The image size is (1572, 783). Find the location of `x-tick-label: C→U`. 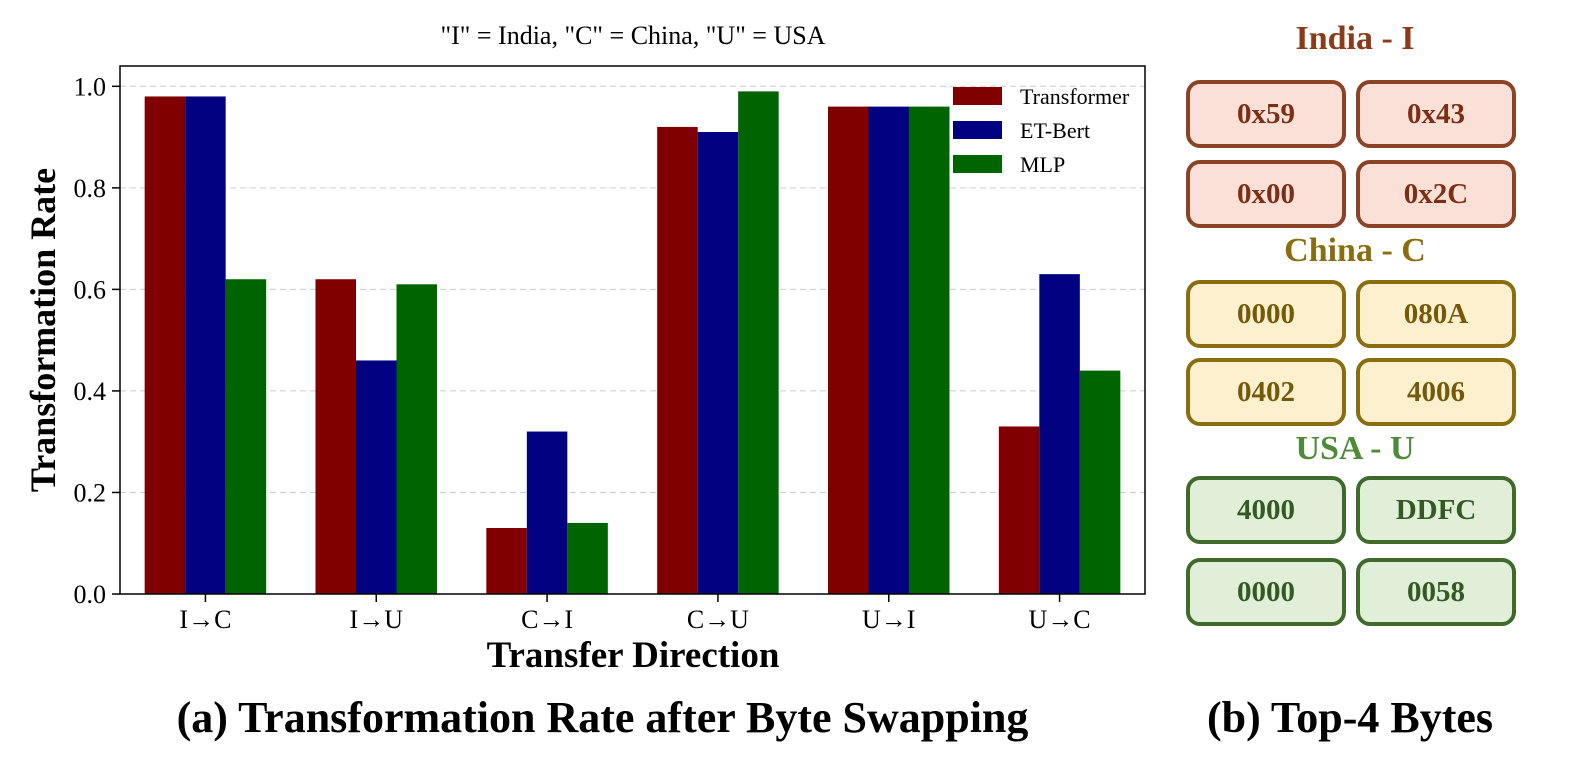

x-tick-label: C→U is located at coordinates (718, 619).